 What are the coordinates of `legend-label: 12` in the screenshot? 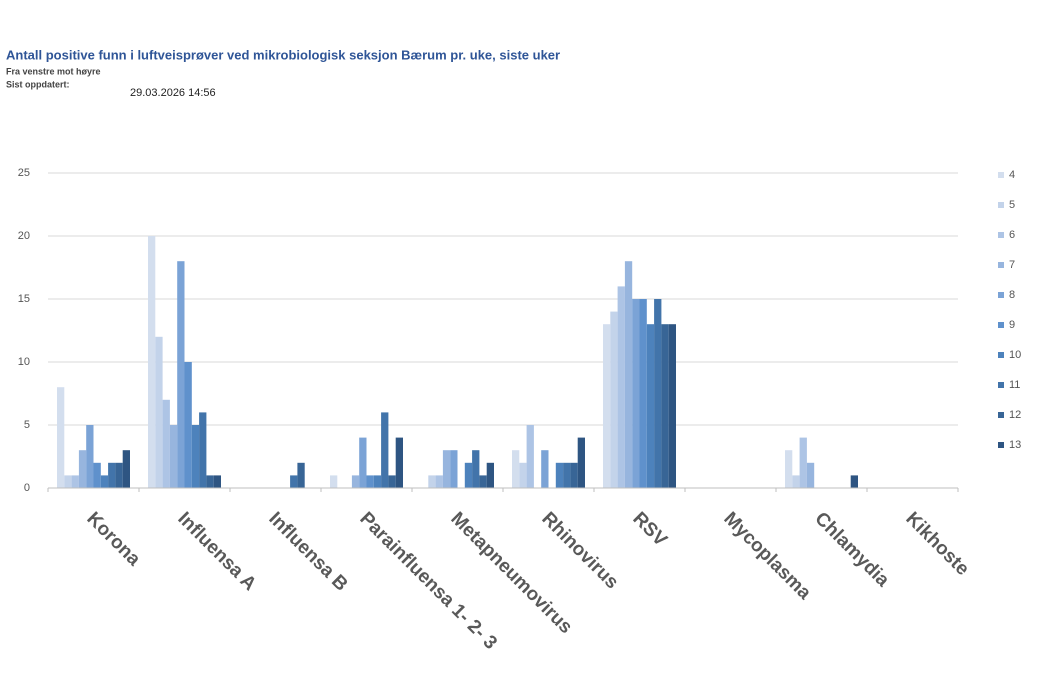 It's located at (1015, 415).